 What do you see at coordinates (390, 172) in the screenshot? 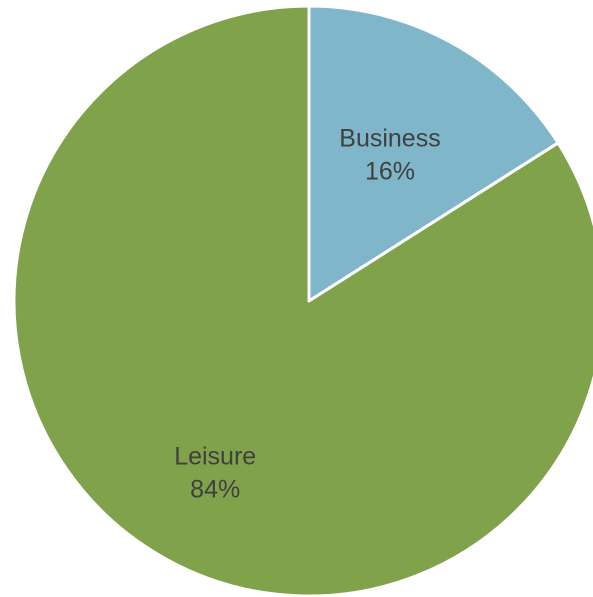
I see `slice-value-business: 16%` at bounding box center [390, 172].